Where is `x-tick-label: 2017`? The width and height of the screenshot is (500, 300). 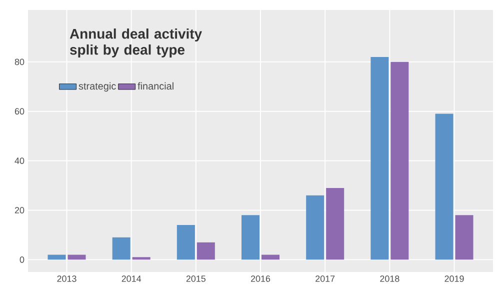
x-tick-label: 2017 is located at coordinates (325, 279).